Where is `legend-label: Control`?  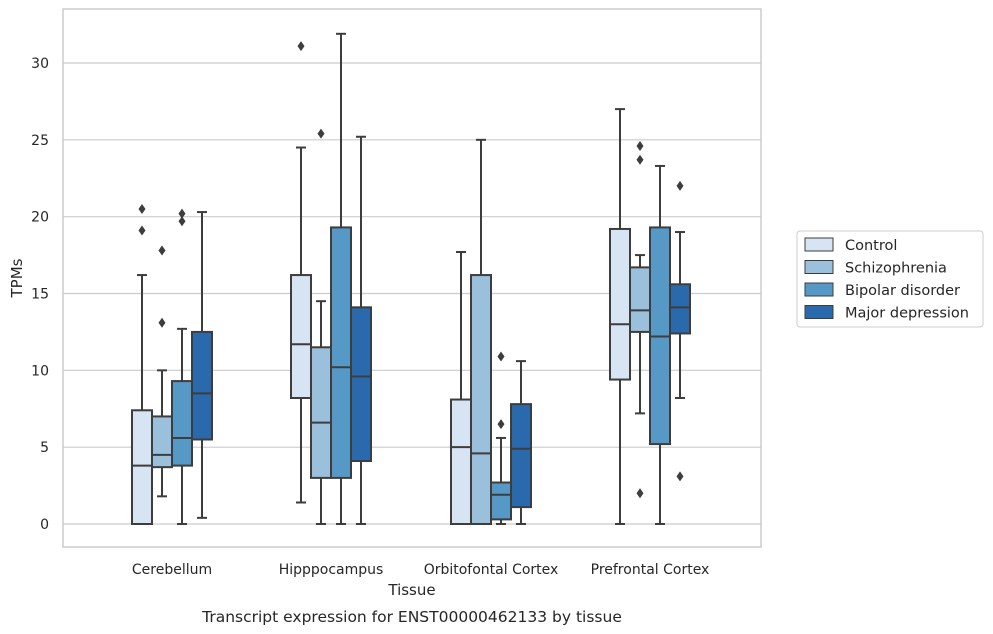
legend-label: Control is located at coordinates (871, 246).